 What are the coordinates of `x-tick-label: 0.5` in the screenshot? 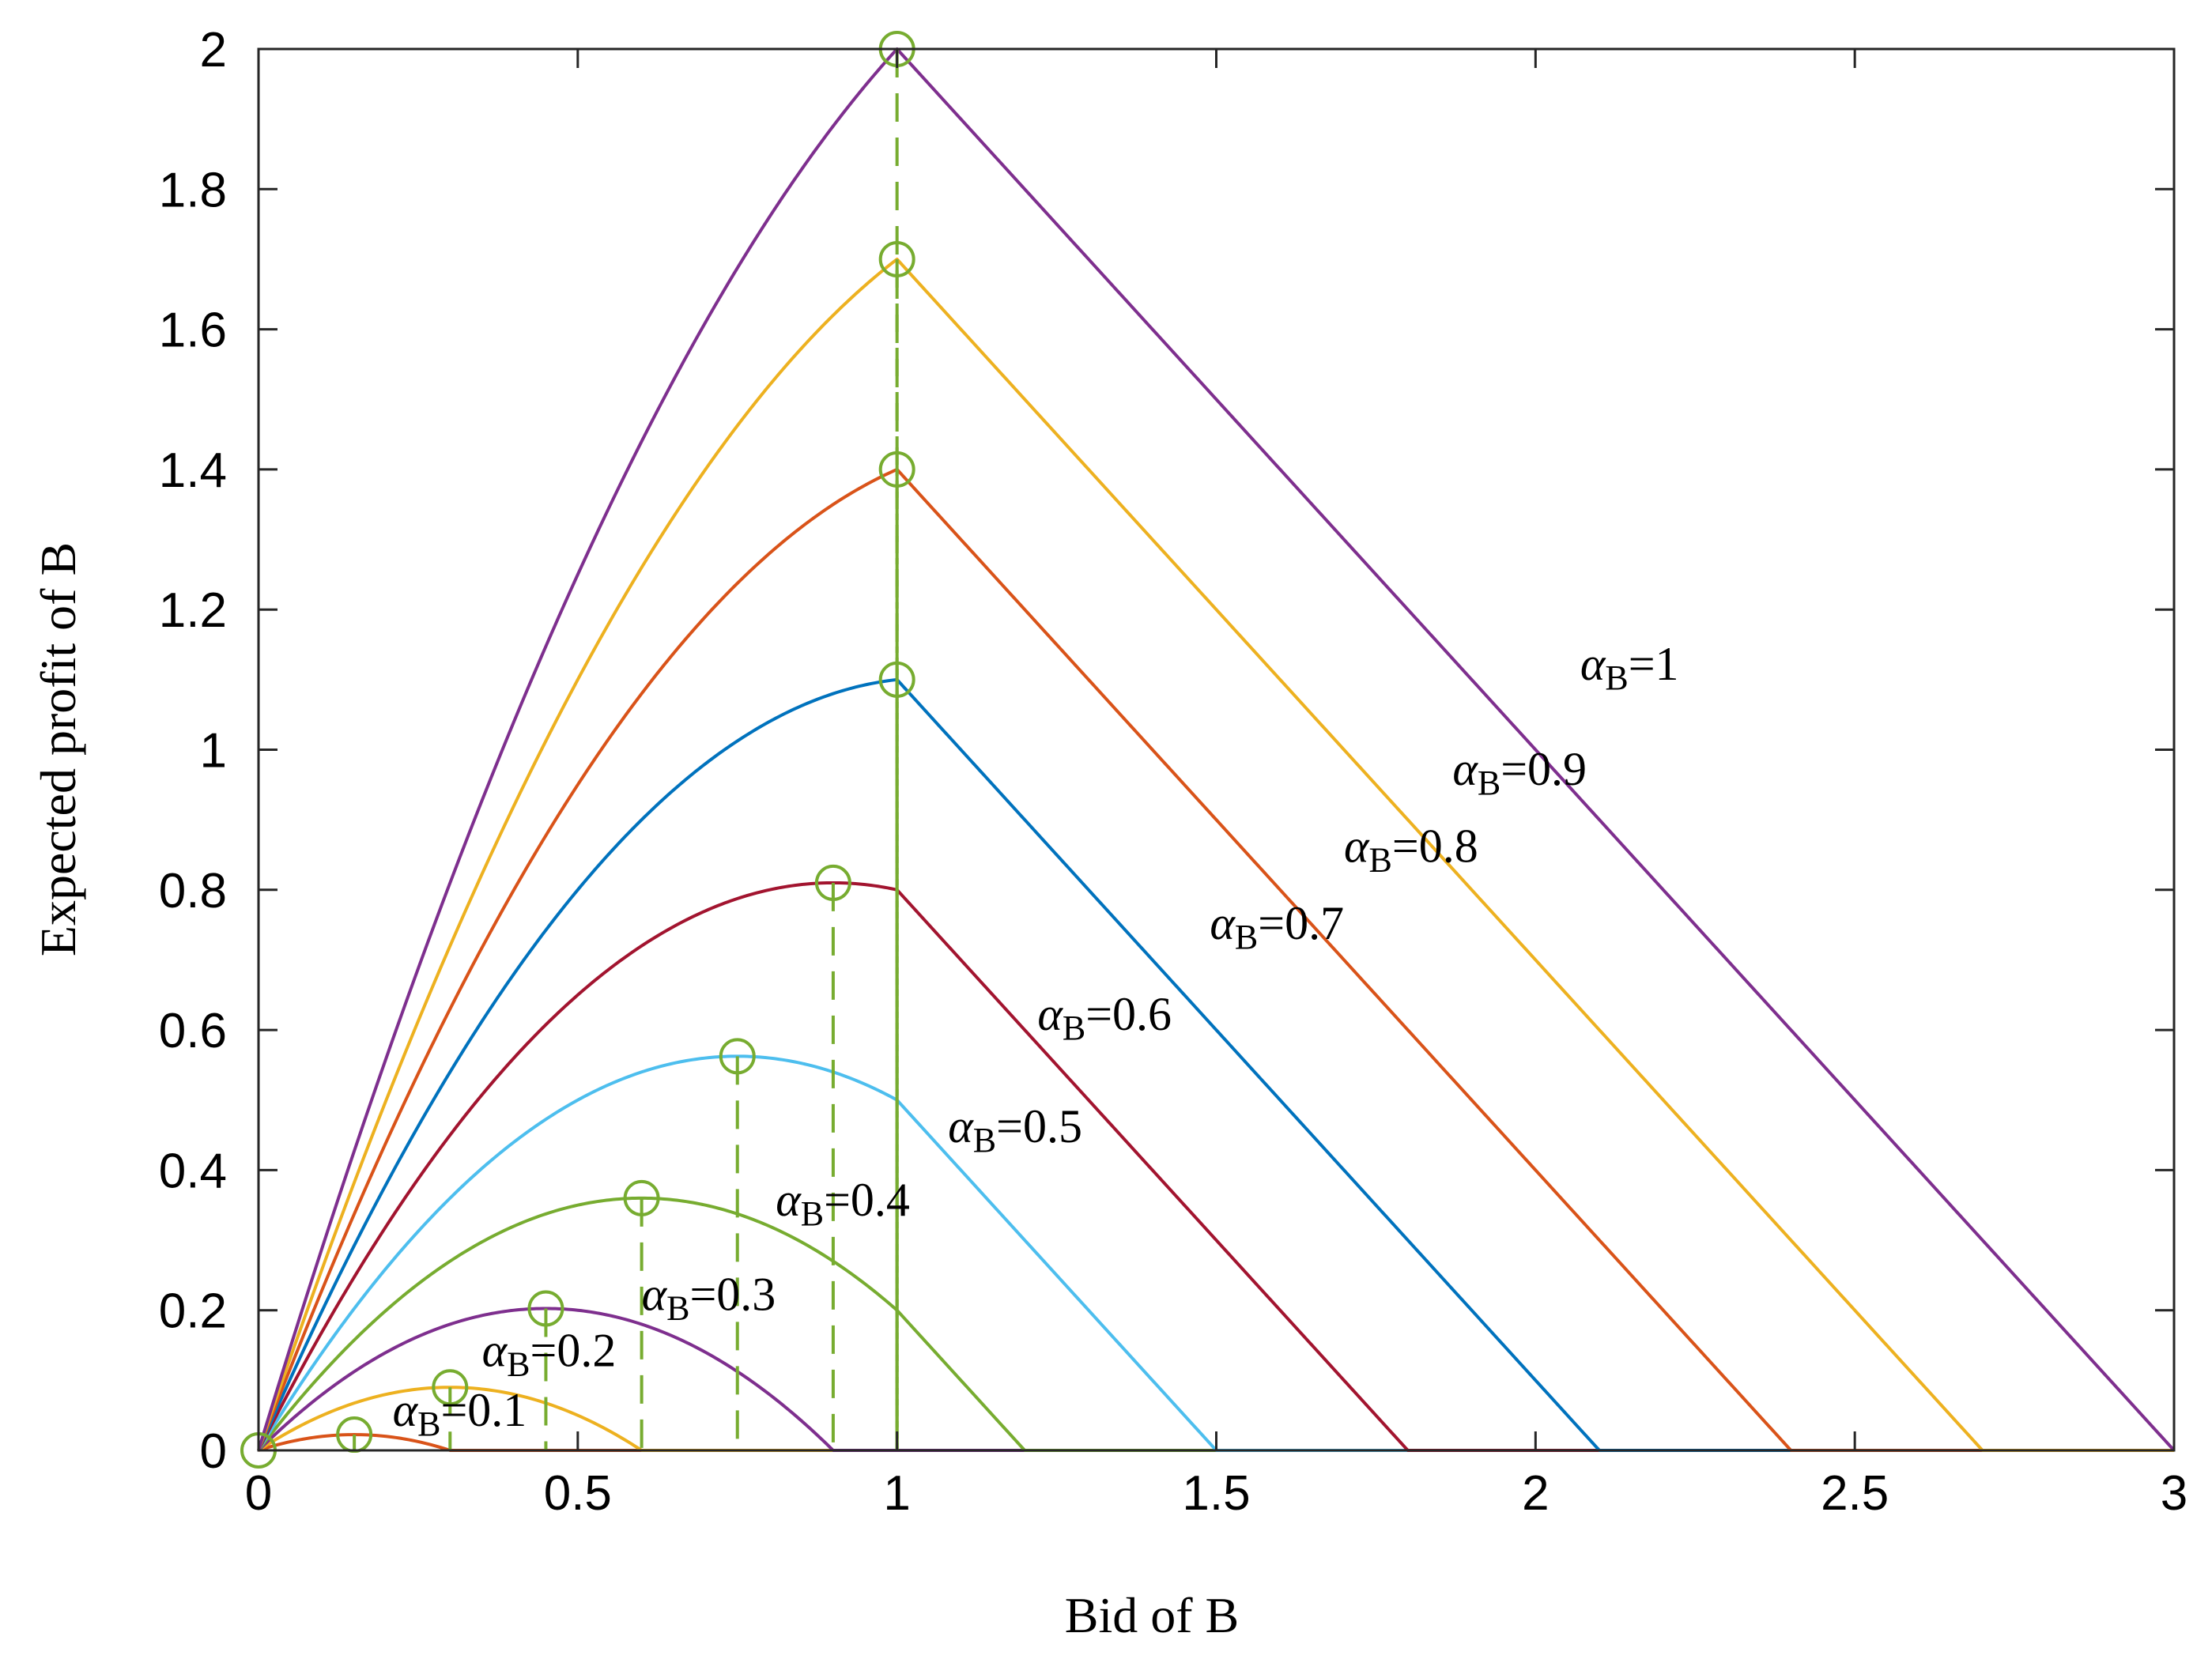 It's located at (578, 1493).